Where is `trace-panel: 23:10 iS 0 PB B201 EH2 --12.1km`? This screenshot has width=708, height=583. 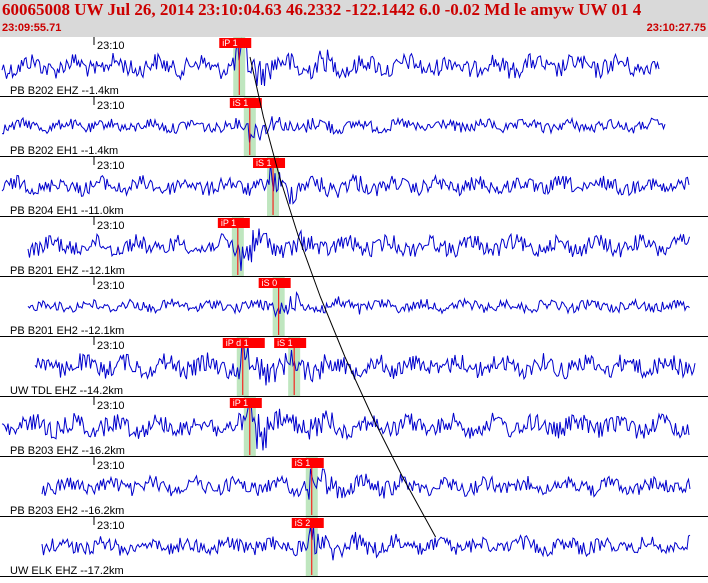 trace-panel: 23:10 iS 0 PB B201 EH2 --12.1km is located at coordinates (354, 307).